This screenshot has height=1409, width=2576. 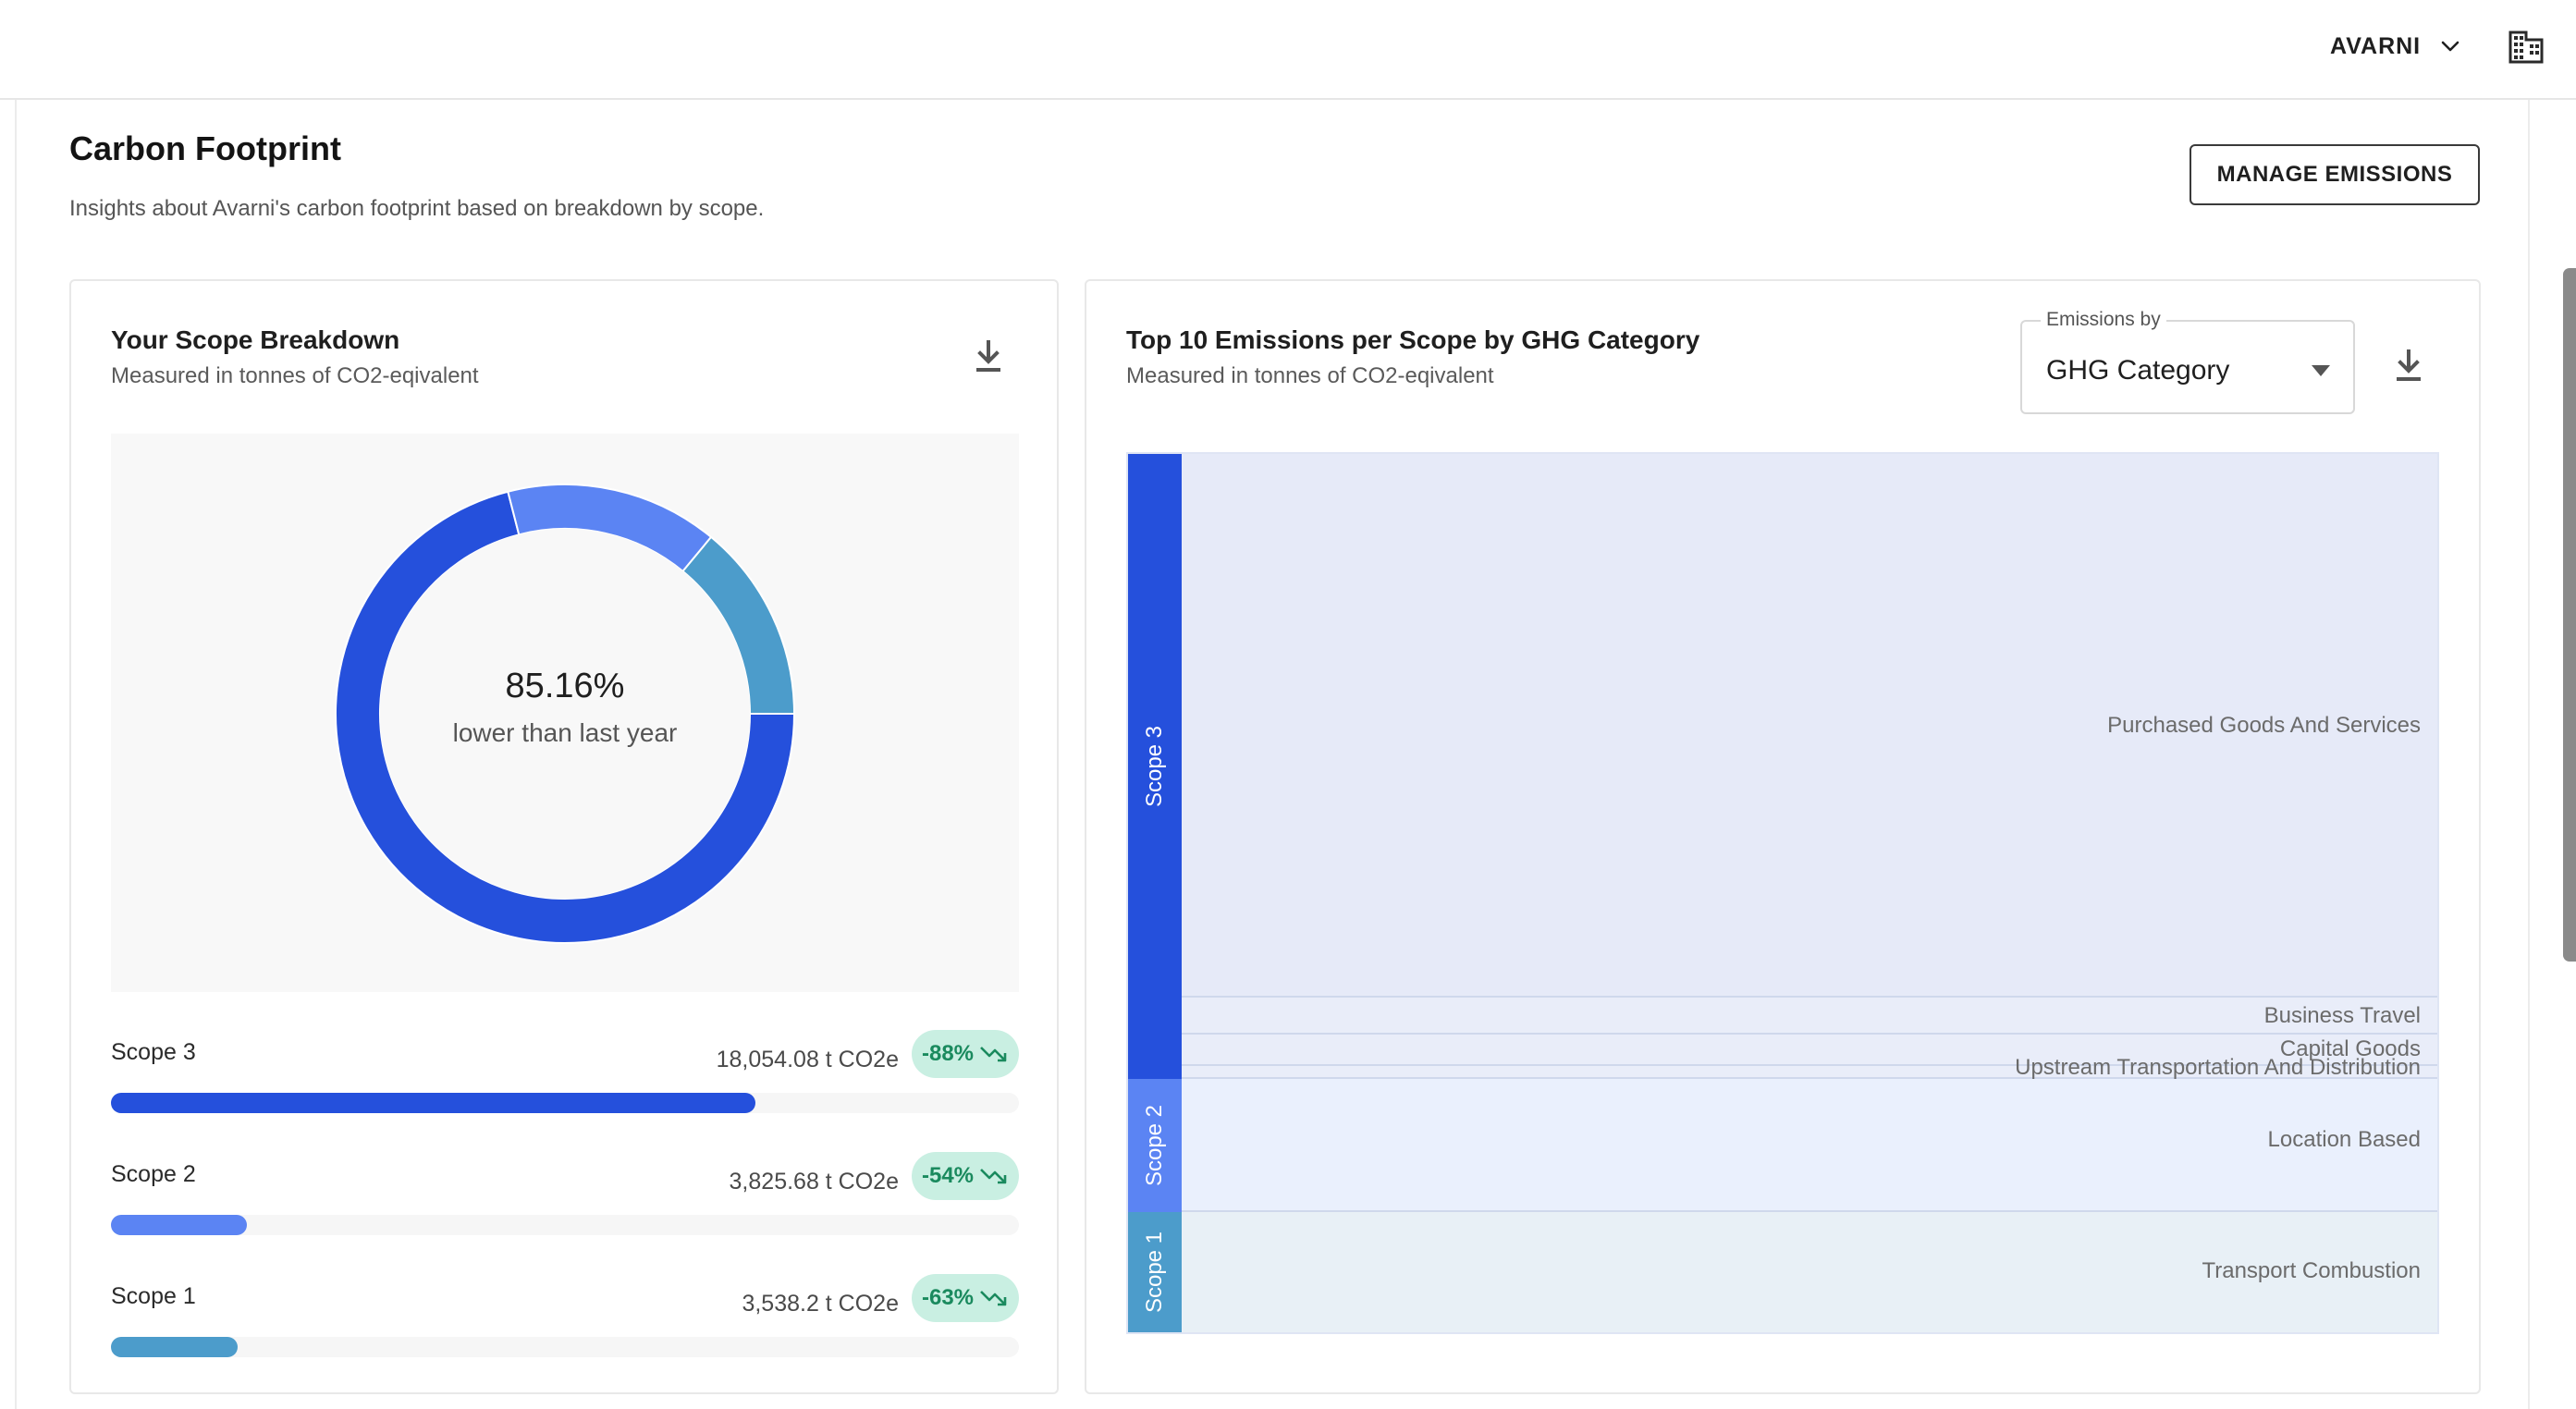 I want to click on donut-center-caption: lower than last year, so click(x=565, y=732).